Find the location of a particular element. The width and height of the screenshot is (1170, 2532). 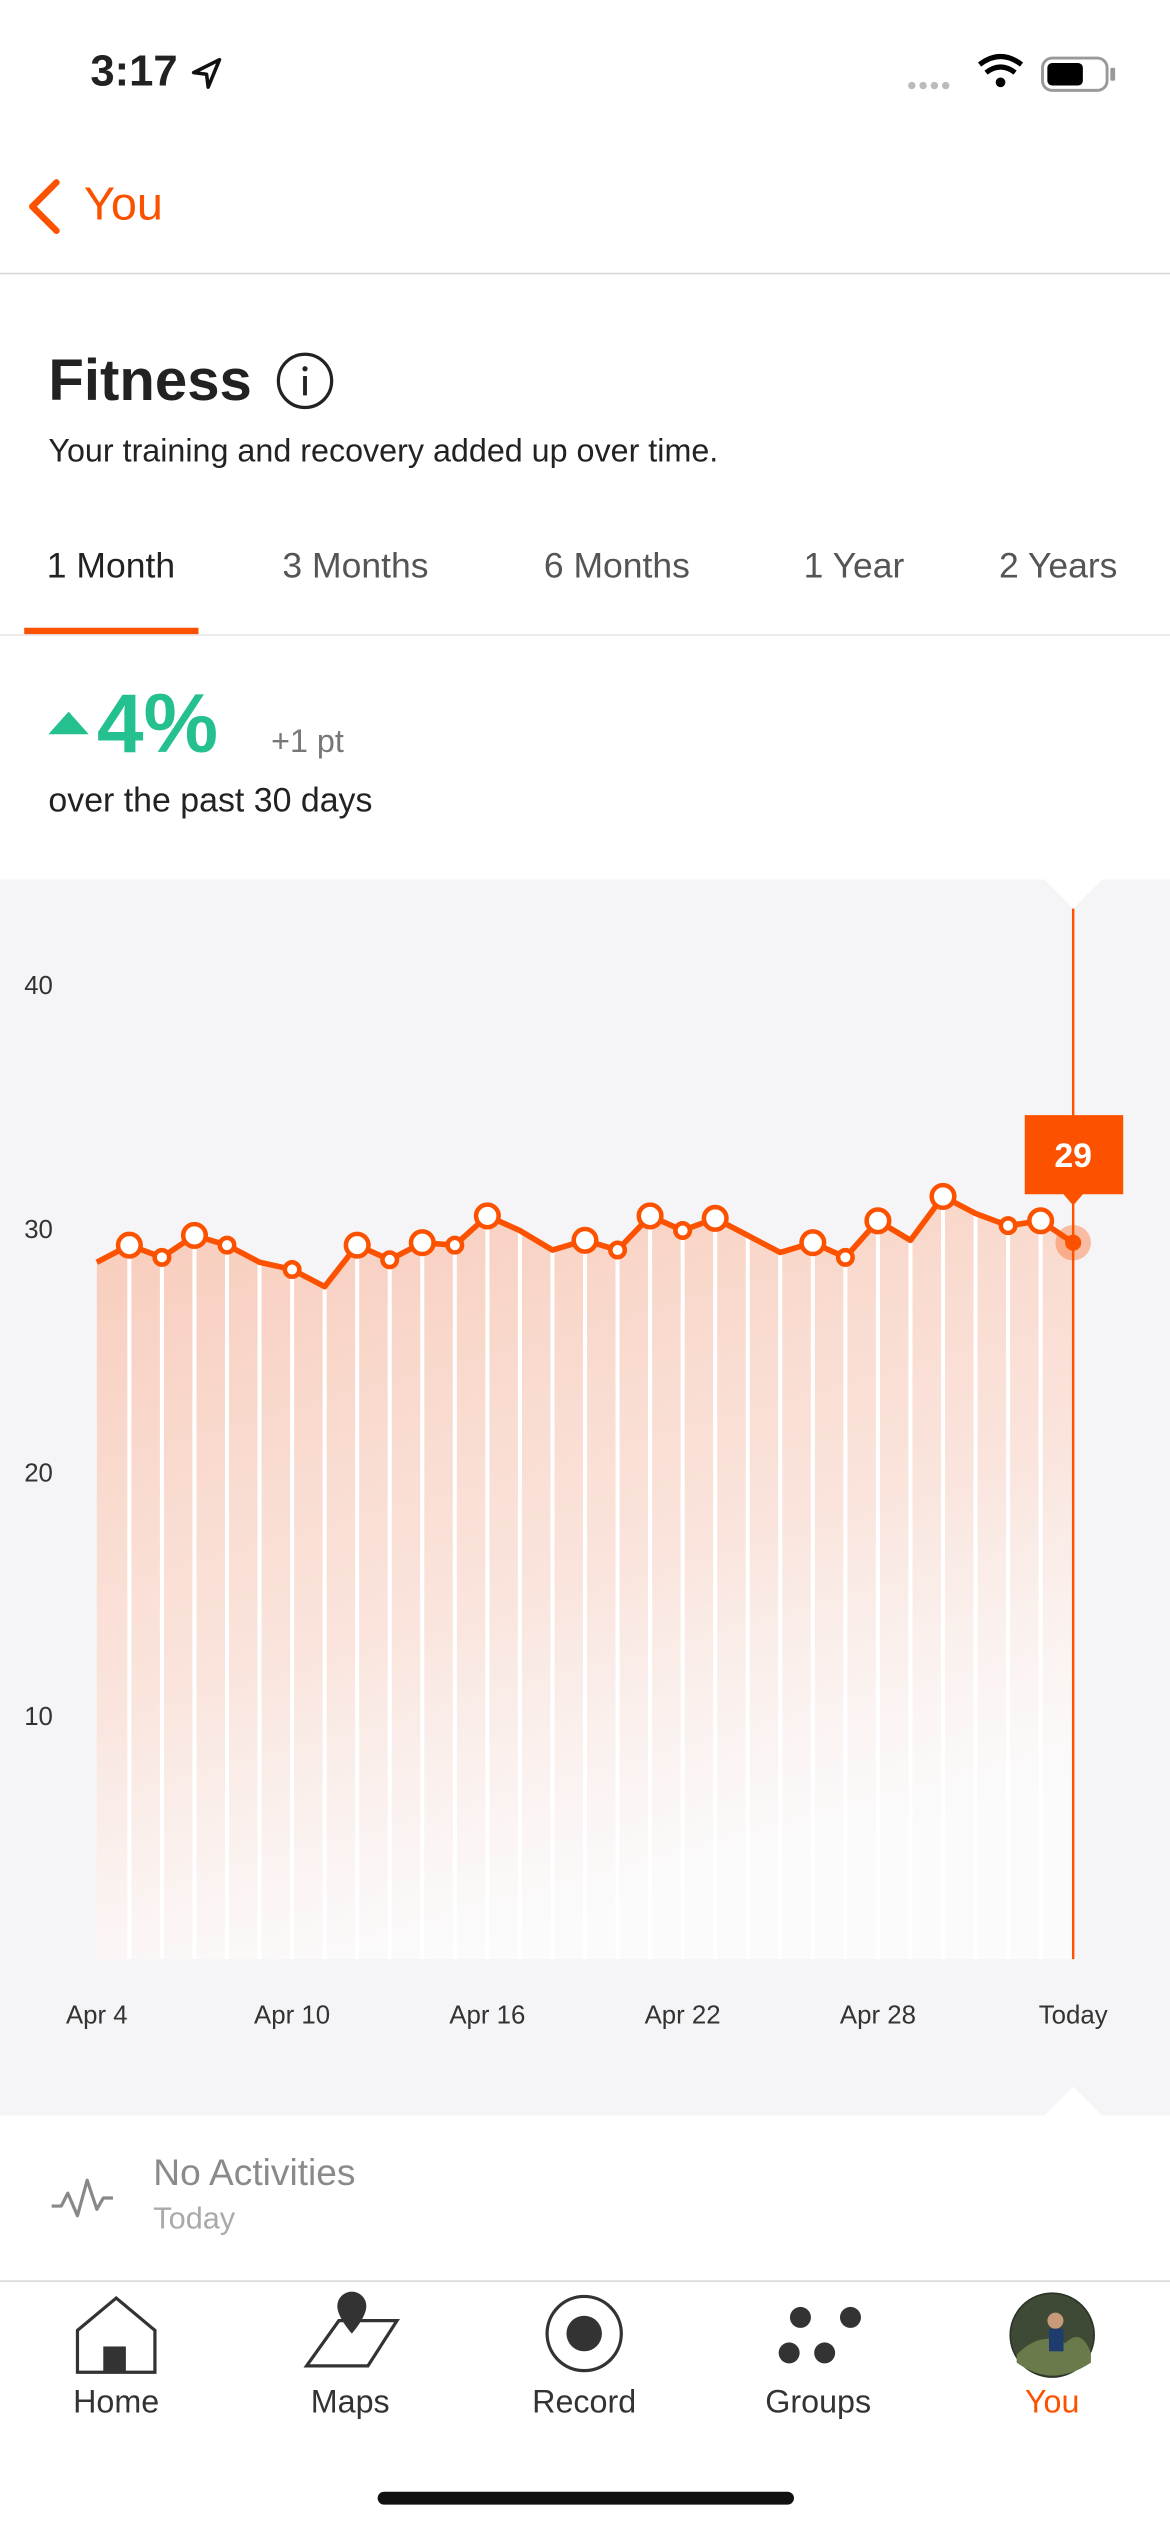

x-tick-label: Apr 22 is located at coordinates (683, 2016).